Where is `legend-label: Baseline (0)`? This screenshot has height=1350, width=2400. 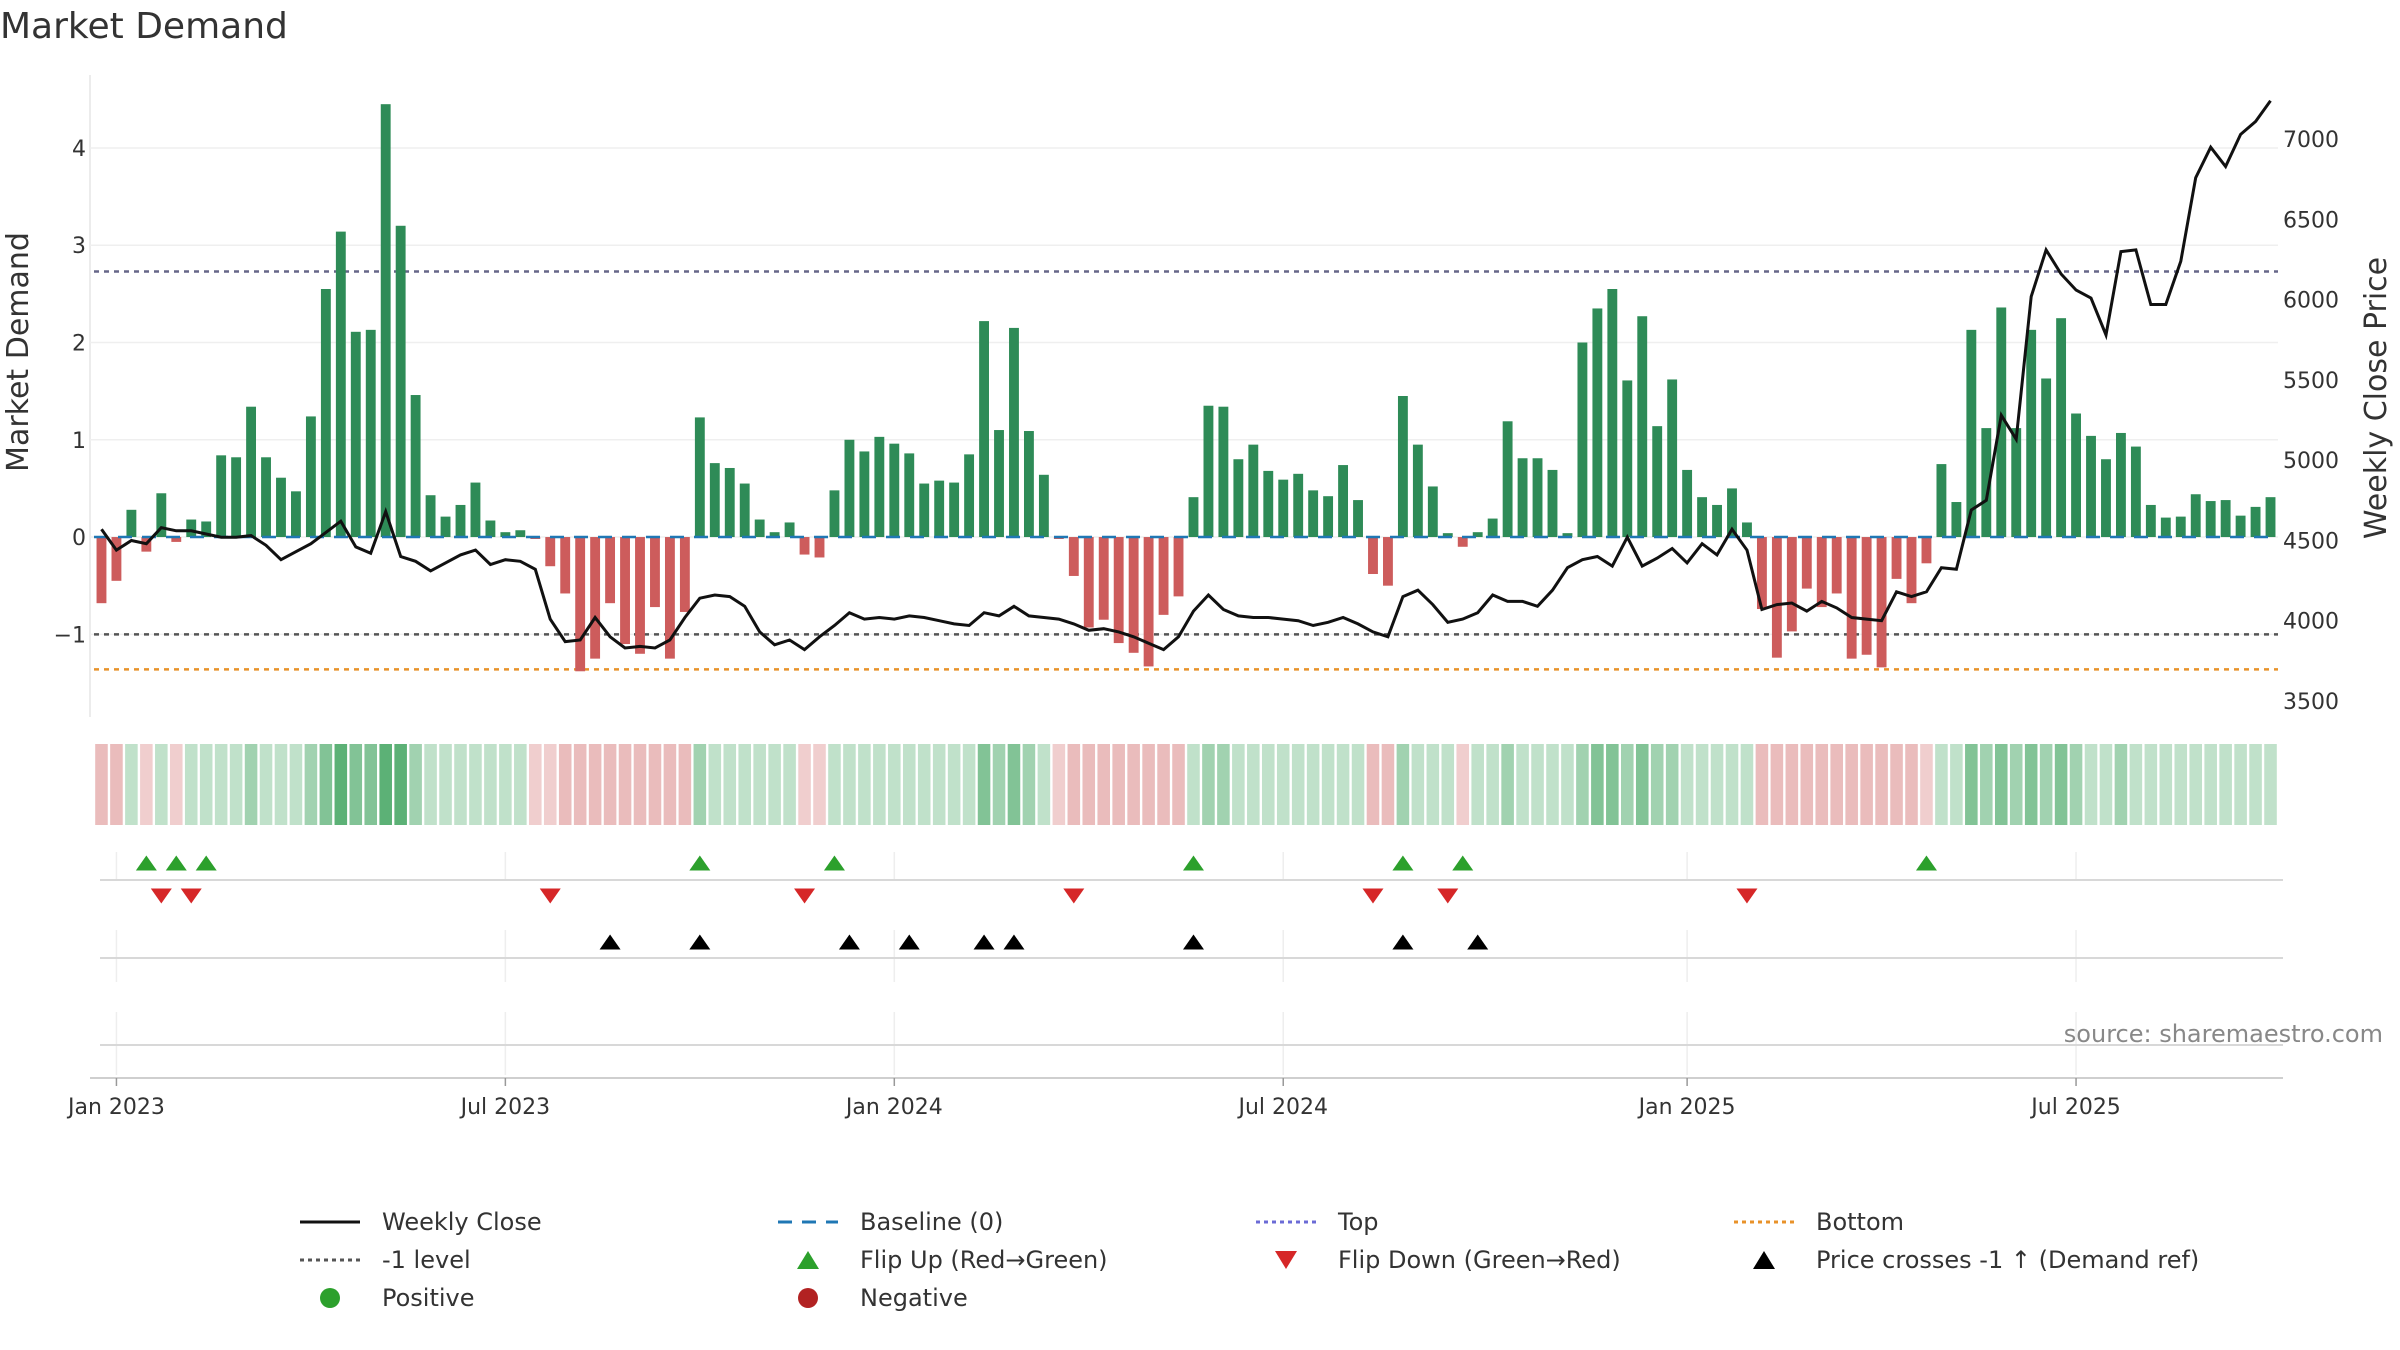
legend-label: Baseline (0) is located at coordinates (932, 1222).